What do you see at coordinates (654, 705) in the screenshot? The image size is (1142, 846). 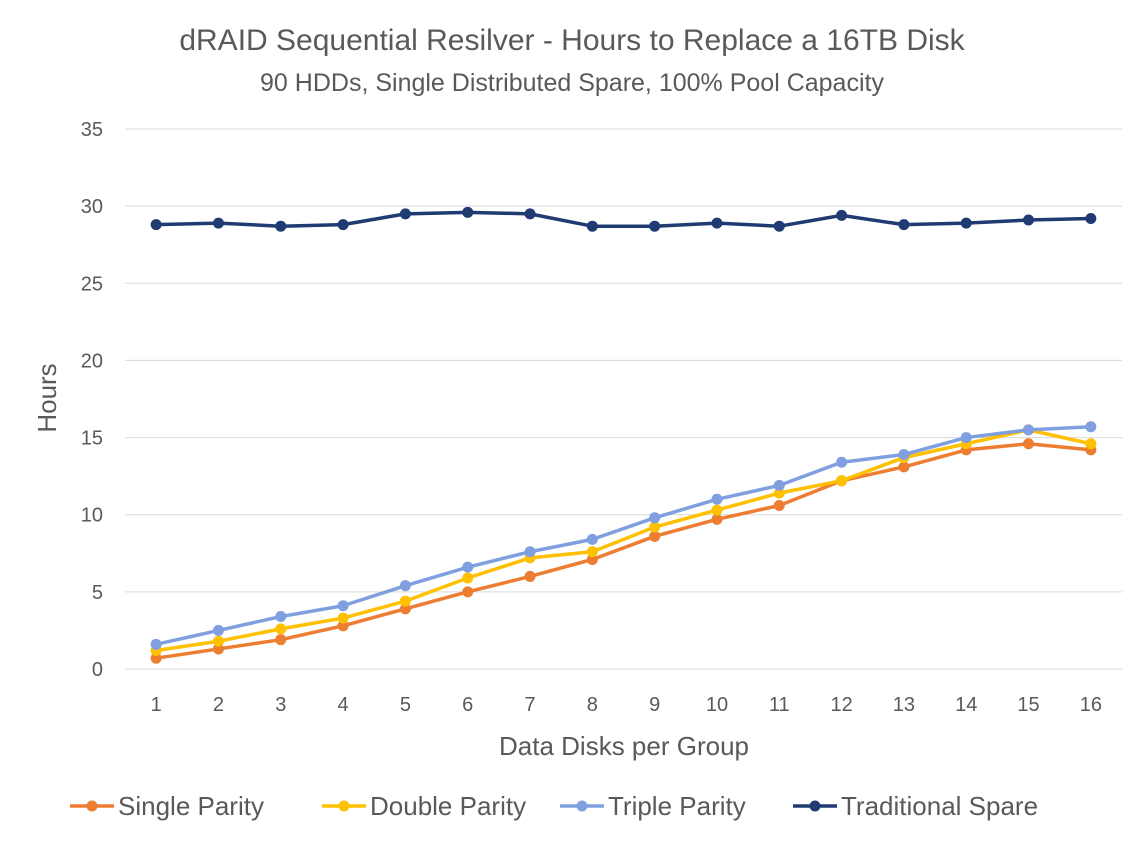 I see `x-tick-label: 9` at bounding box center [654, 705].